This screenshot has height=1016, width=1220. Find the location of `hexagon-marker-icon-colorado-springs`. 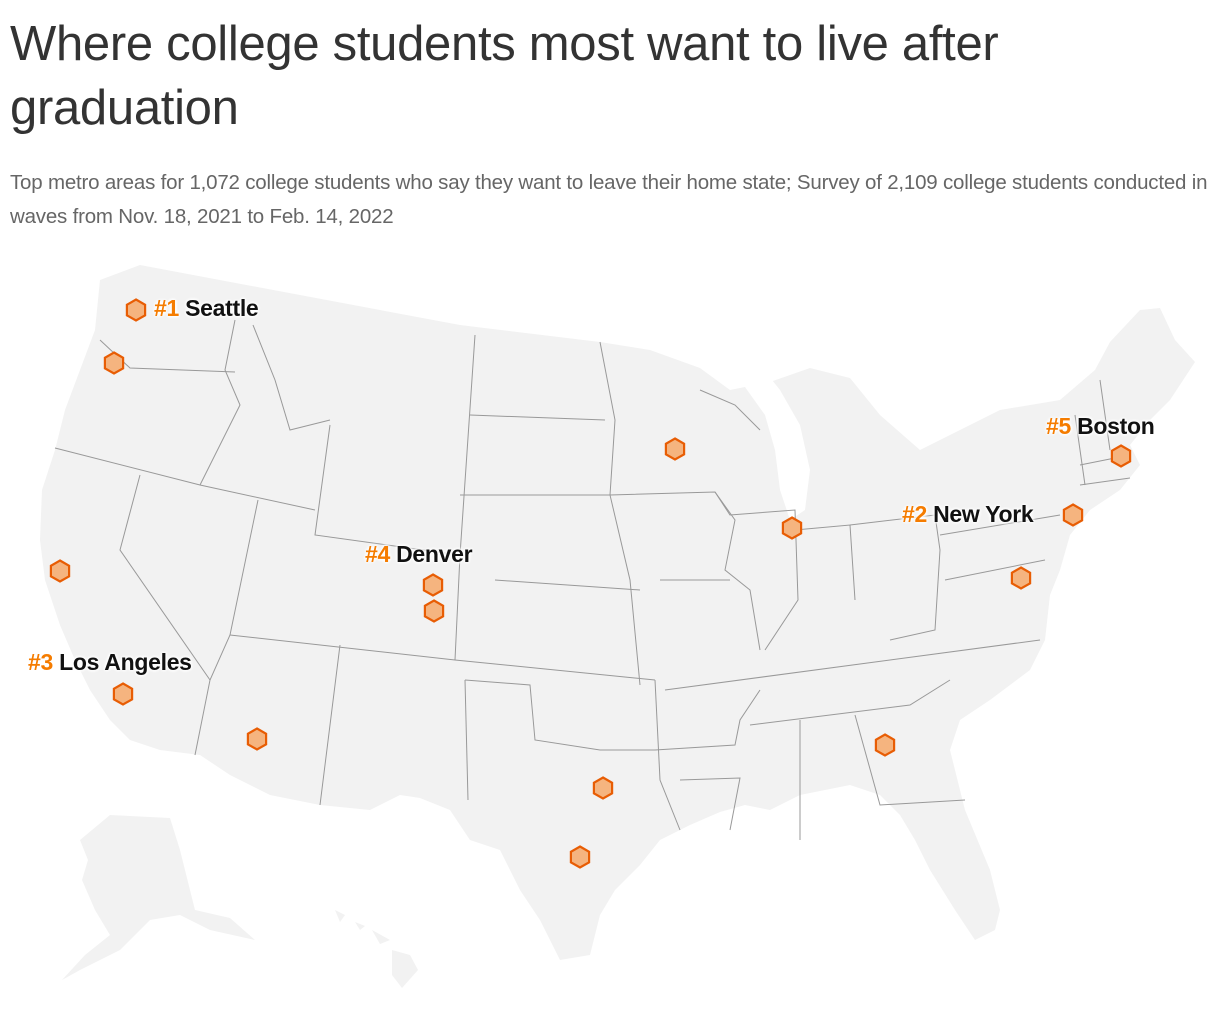

hexagon-marker-icon-colorado-springs is located at coordinates (434, 611).